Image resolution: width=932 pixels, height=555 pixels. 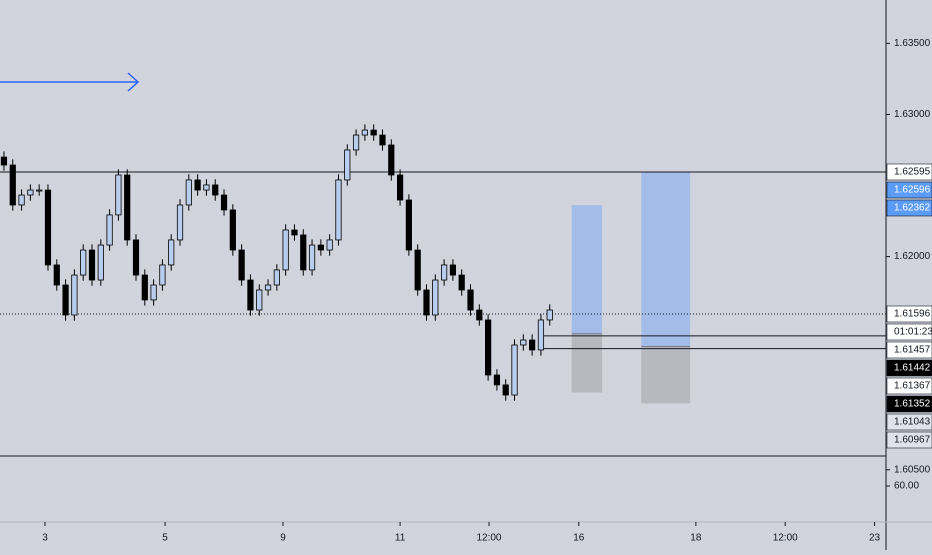 What do you see at coordinates (45, 538) in the screenshot?
I see `x-tick-label: 3` at bounding box center [45, 538].